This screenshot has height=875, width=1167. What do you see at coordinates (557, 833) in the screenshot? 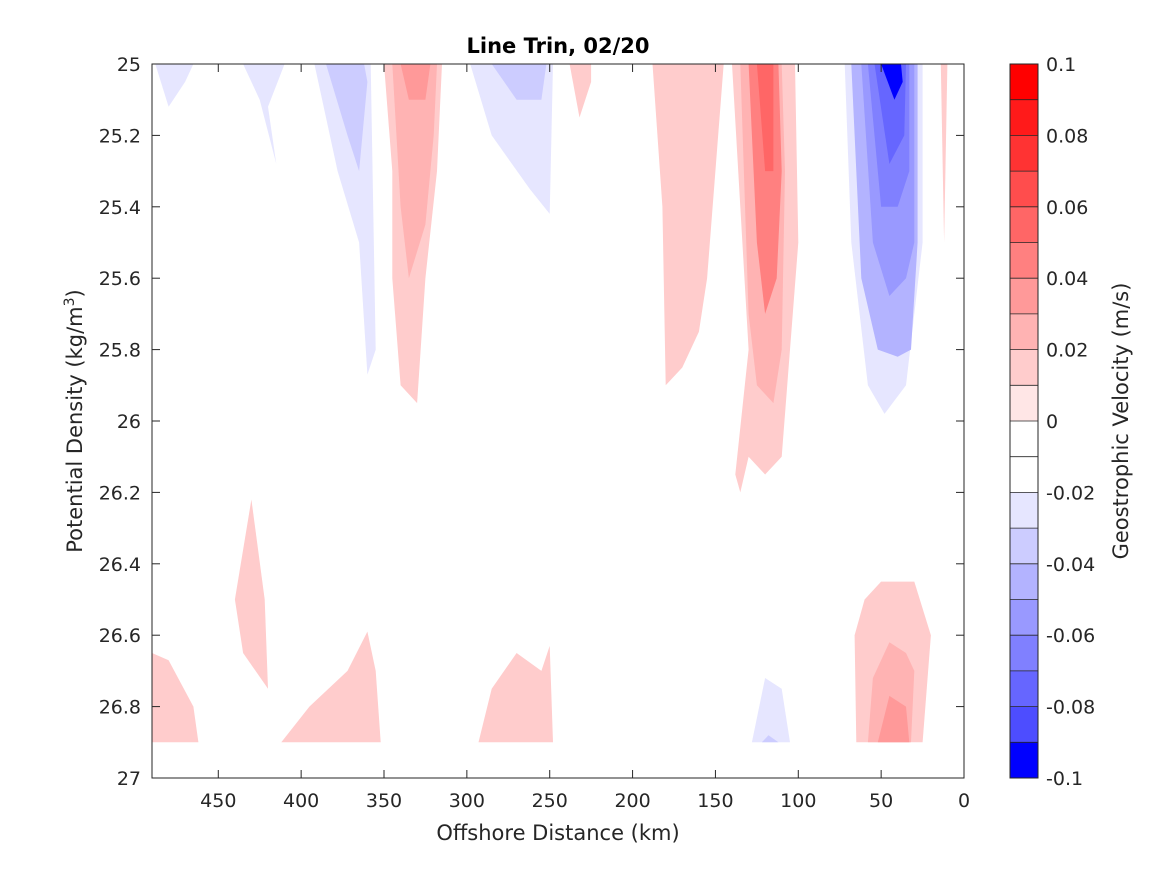
I see `x-axis-label: Offshore Distance (km)` at bounding box center [557, 833].